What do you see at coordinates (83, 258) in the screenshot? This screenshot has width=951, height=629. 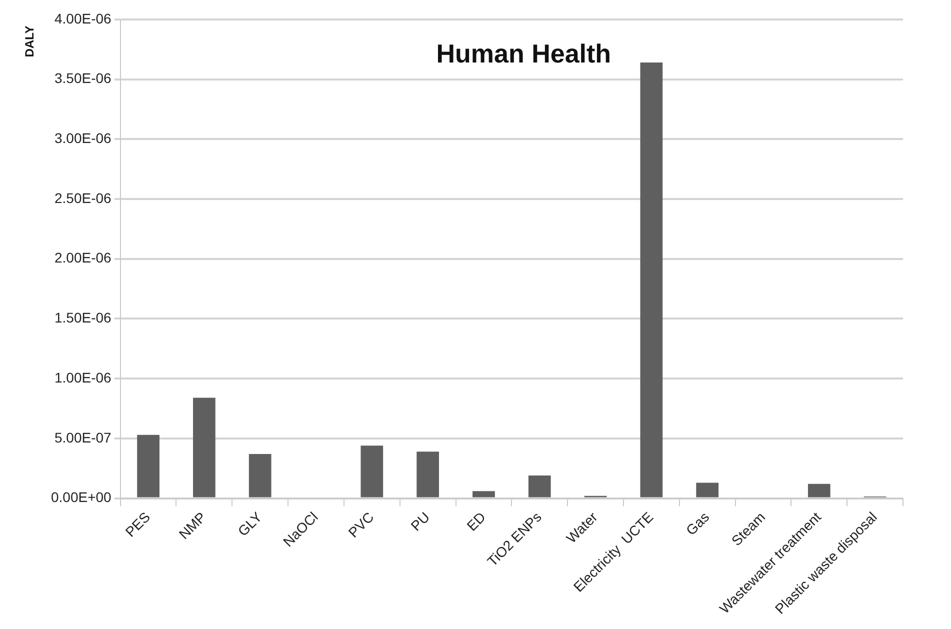 I see `y-tick-label: 2.00E-06` at bounding box center [83, 258].